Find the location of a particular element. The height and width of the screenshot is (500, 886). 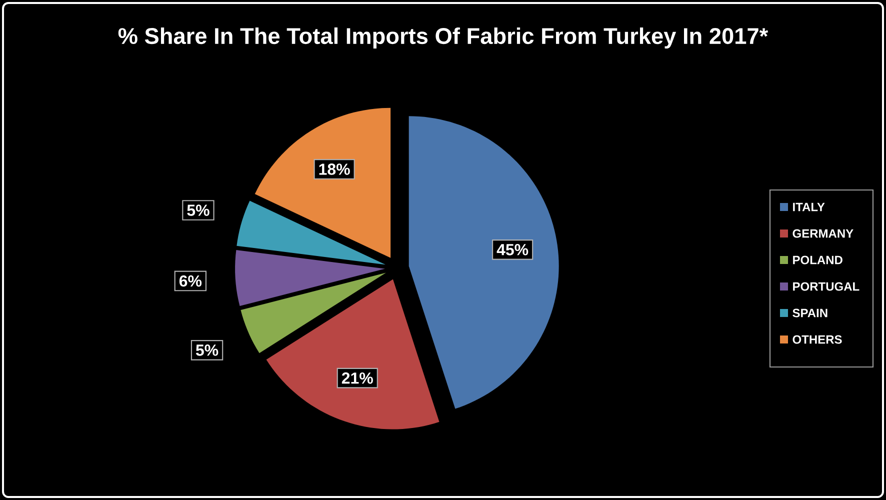

data-label: 45% is located at coordinates (512, 250).